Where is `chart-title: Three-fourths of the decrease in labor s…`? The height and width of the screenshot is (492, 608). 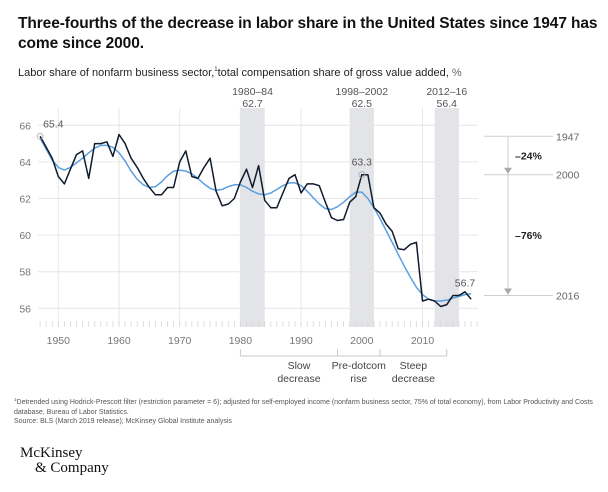
chart-title: Three-fourths of the decrease in labor s… is located at coordinates (308, 33).